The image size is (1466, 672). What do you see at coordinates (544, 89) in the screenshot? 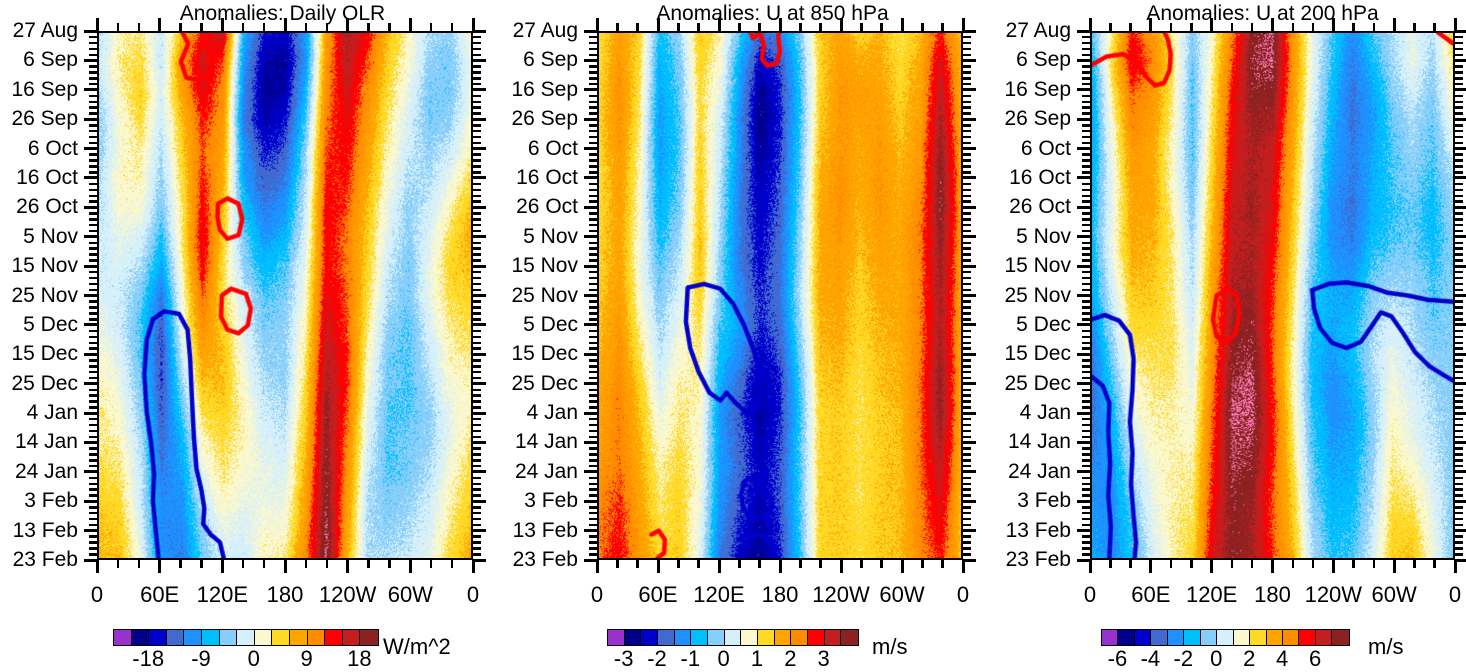
I see `y-axis-tick-label: 16 Sep` at bounding box center [544, 89].